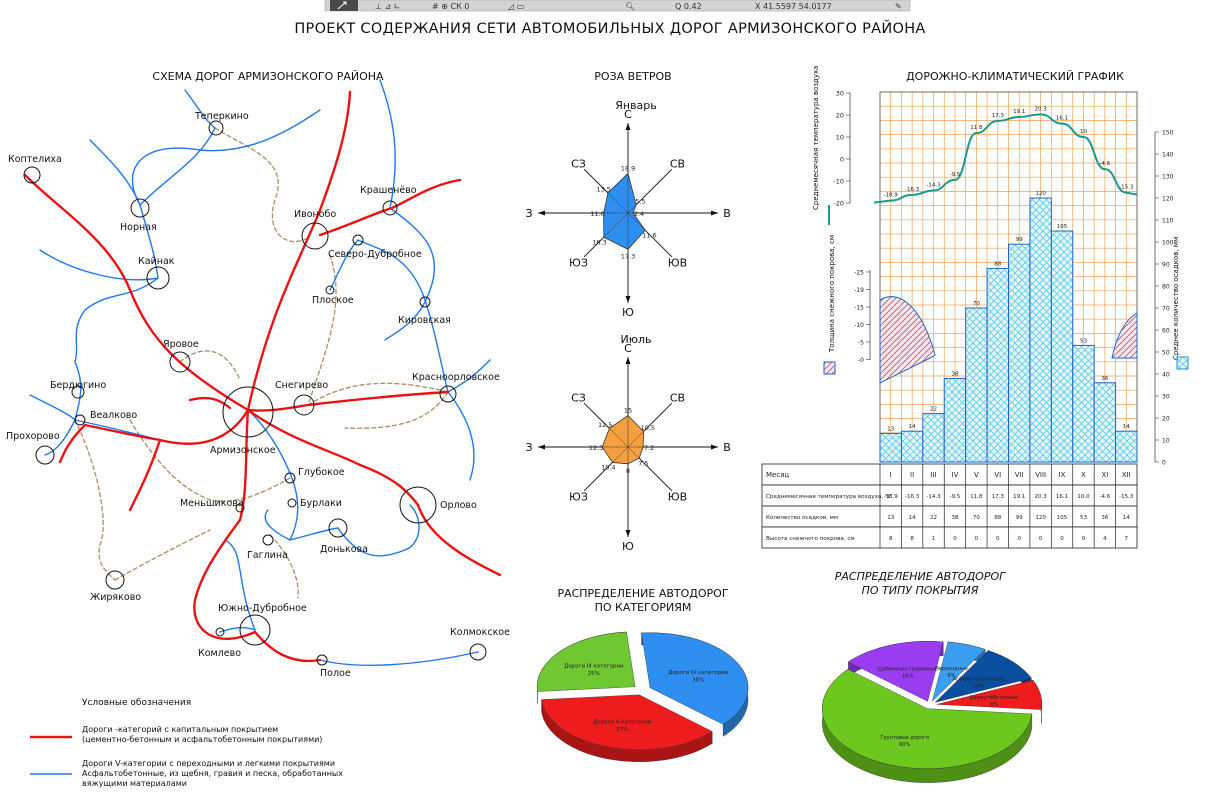 This screenshot has width=1208, height=800. Describe the element at coordinates (933, 497) in the screenshot. I see `climate-table-cell: -14.3` at that location.